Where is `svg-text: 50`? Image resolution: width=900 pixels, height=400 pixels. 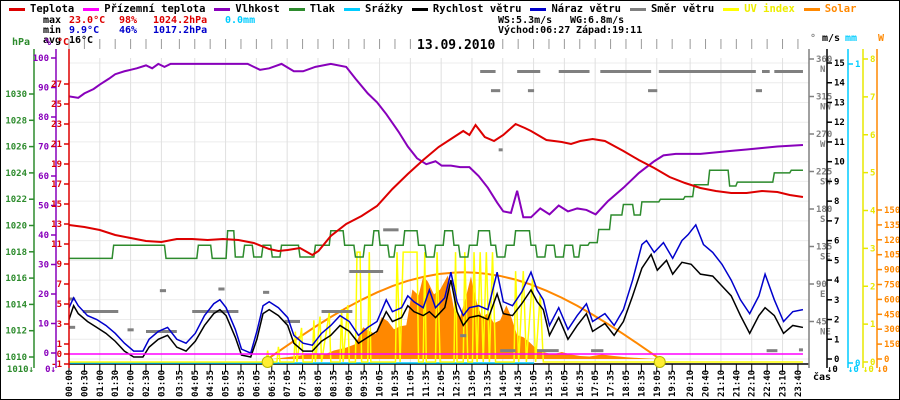 svg-text: 50 is located at coordinates (43, 207).